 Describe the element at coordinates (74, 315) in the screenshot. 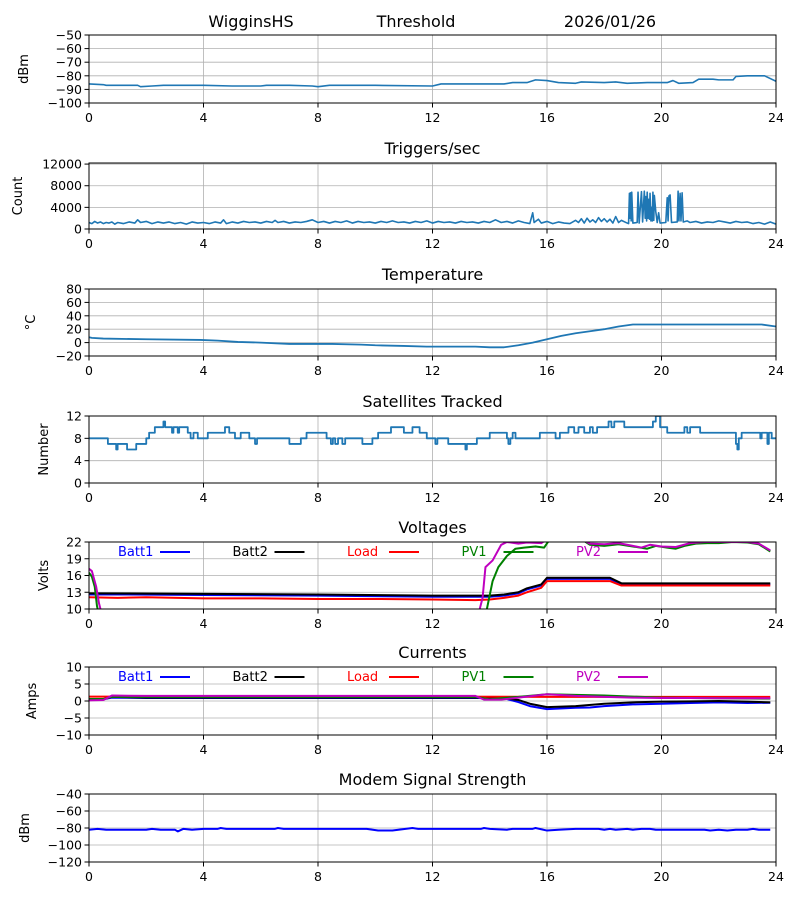

I see `y-tick-label: 40` at that location.